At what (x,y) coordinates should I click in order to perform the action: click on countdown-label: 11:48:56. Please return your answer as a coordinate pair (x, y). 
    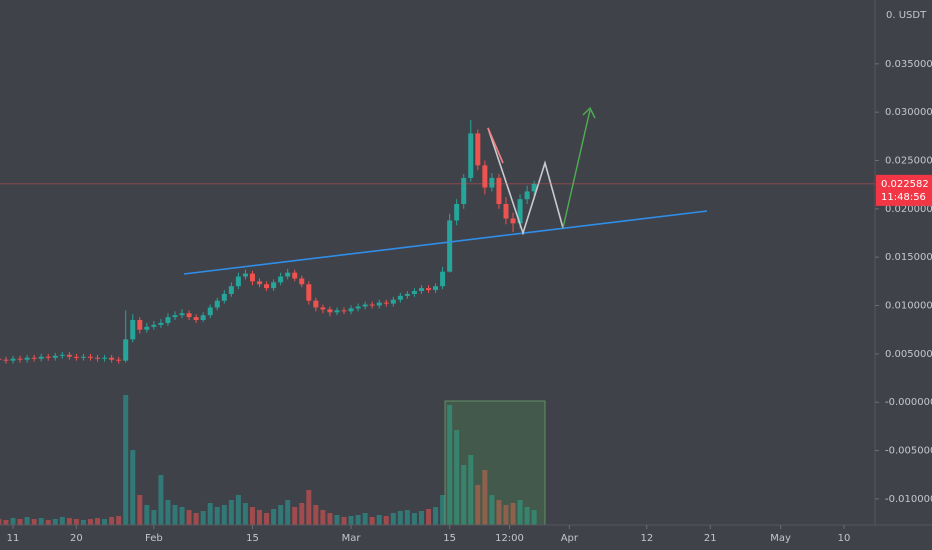
    Looking at the image, I should click on (903, 197).